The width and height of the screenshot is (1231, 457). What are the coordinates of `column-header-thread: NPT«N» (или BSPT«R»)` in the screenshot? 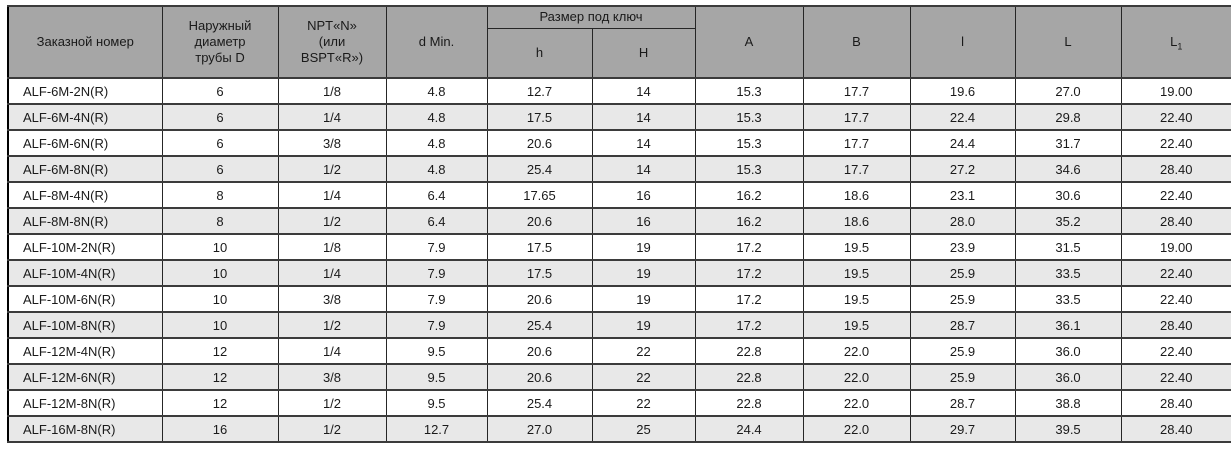 It's located at (332, 42).